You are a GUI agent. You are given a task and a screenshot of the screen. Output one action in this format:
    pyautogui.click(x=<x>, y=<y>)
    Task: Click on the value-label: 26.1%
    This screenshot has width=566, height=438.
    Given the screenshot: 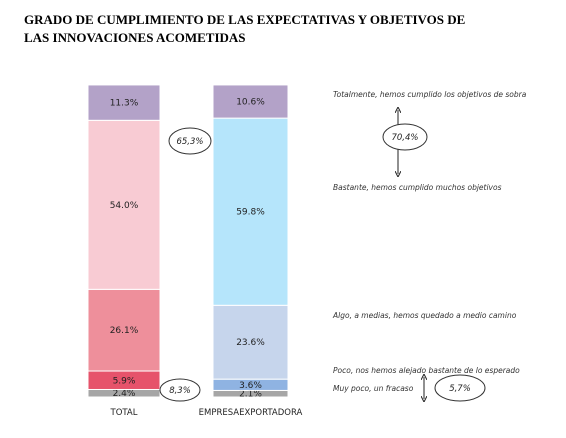 What is the action you would take?
    pyautogui.click(x=124, y=331)
    